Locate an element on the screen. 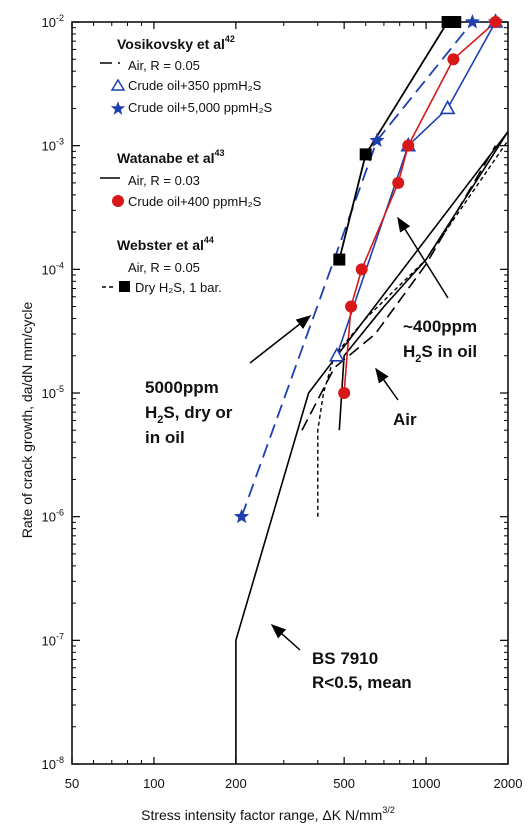  legend-item-vos-5000: Crude oil+5,000 ppmH₂S is located at coordinates (200, 107).